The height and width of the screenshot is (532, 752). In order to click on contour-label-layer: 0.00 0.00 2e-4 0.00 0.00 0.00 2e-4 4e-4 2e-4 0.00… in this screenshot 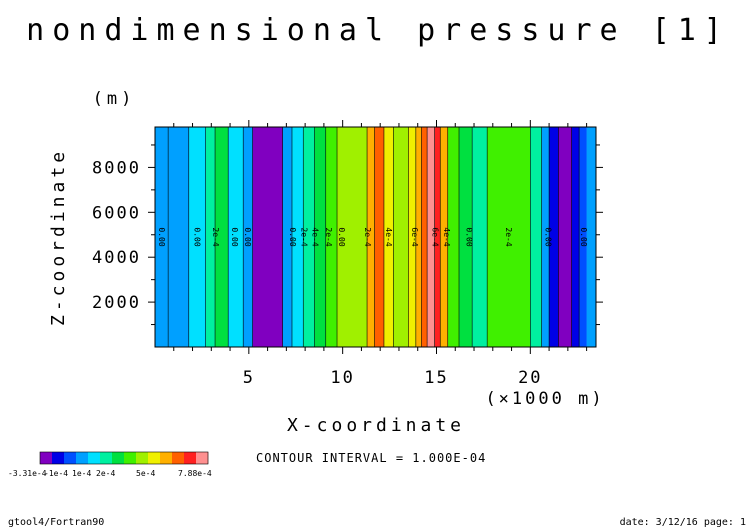, I will do `click(372, 236)`.